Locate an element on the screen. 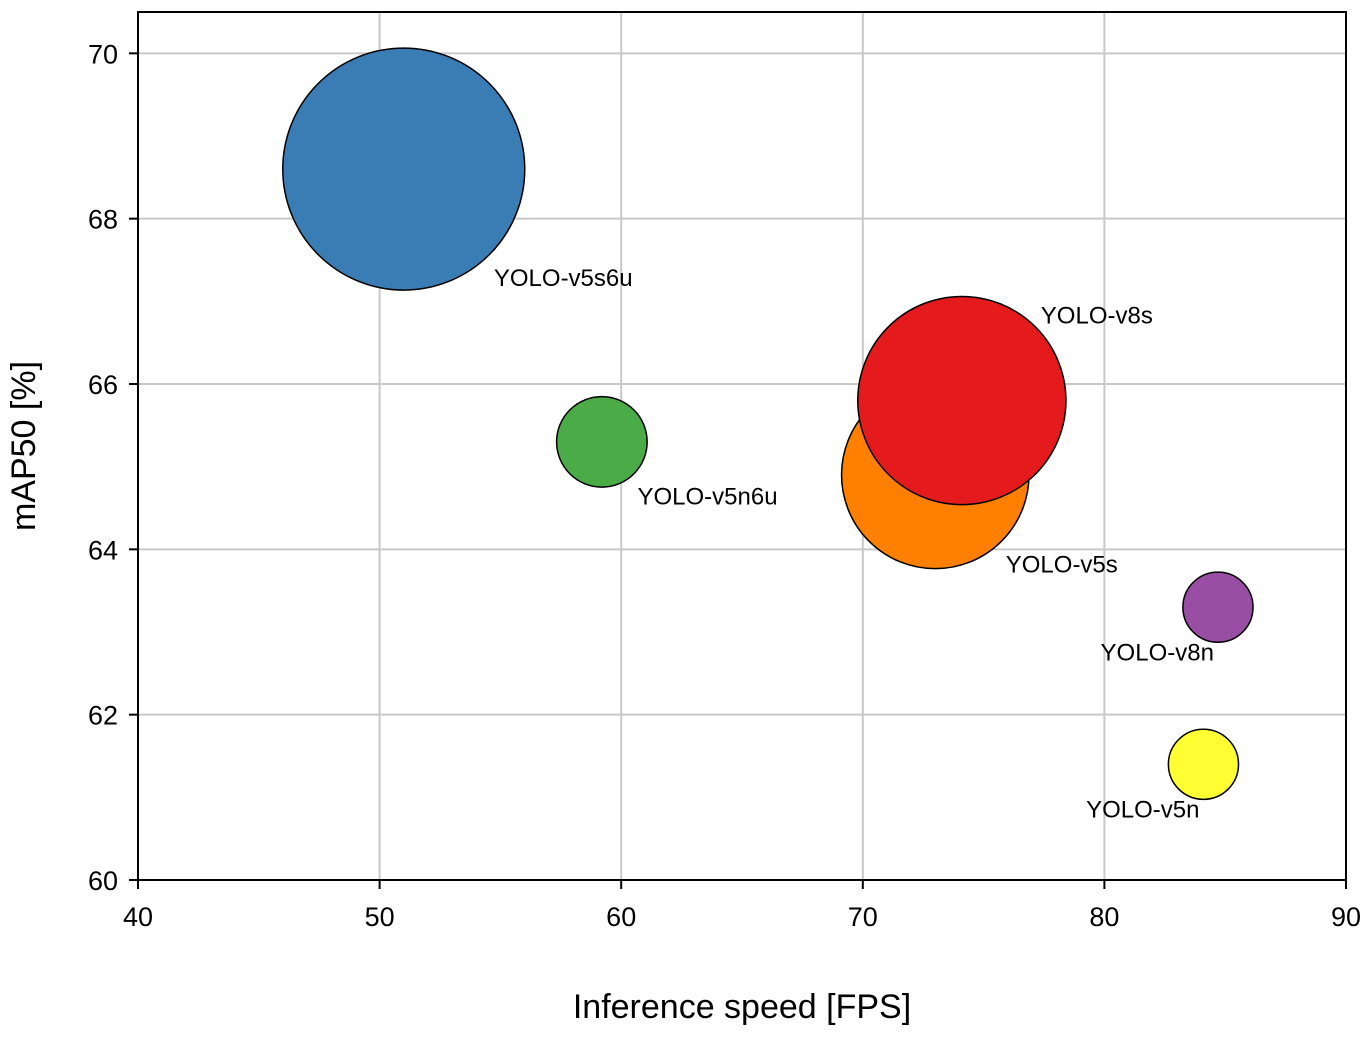 Image resolution: width=1371 pixels, height=1037 pixels. x-tick-label: 80 is located at coordinates (1104, 917).